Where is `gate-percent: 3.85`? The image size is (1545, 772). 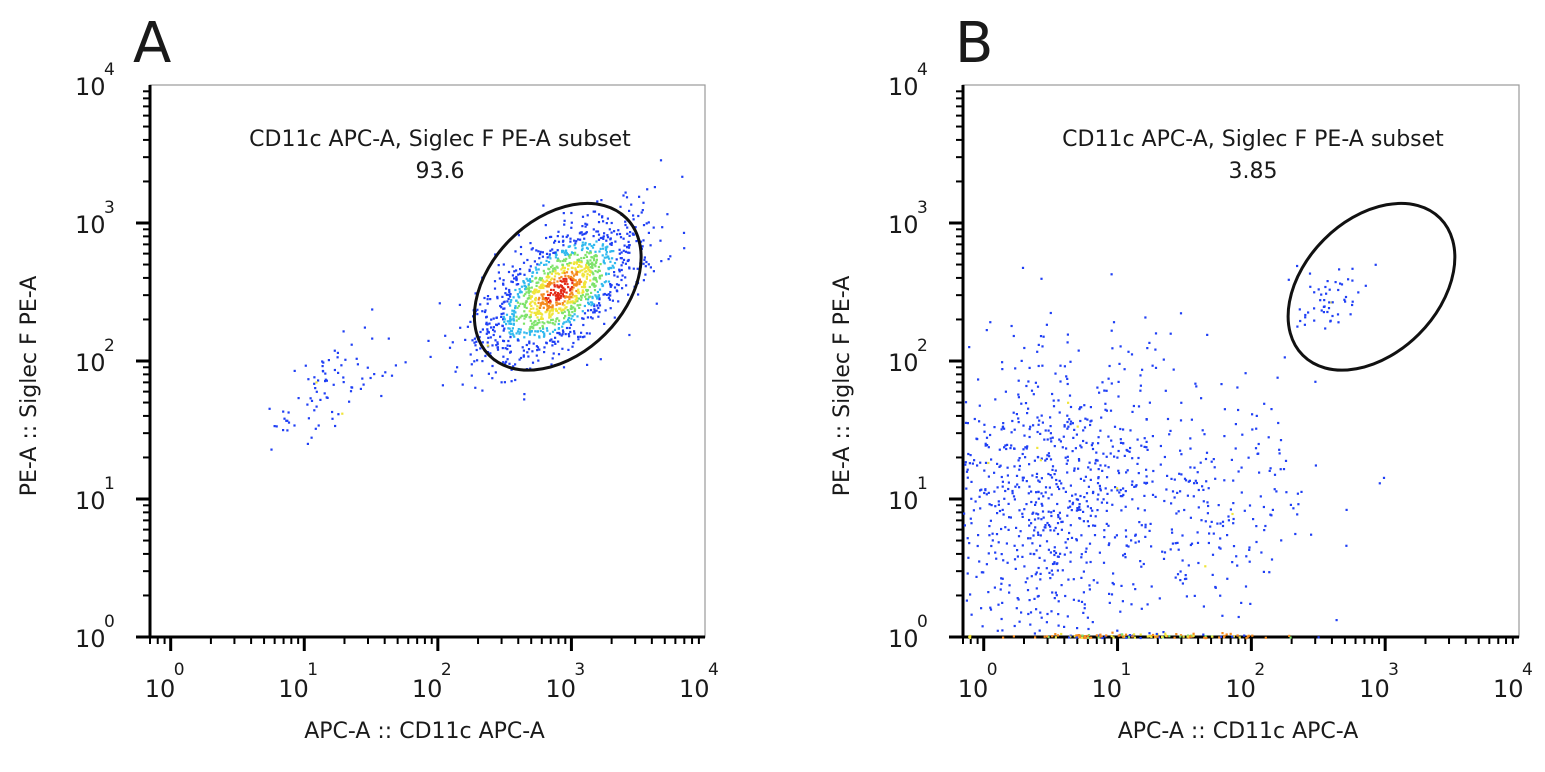 gate-percent: 3.85 is located at coordinates (1253, 171).